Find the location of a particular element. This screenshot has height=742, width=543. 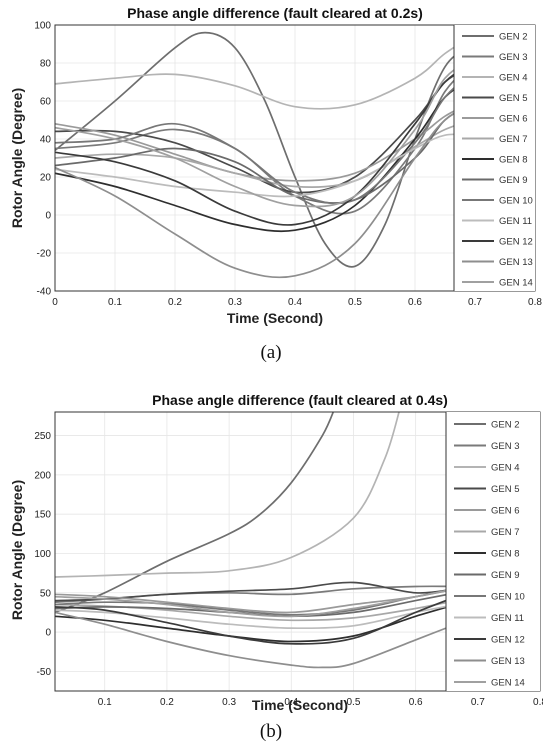

y-tick-label: 200 is located at coordinates (42, 475).